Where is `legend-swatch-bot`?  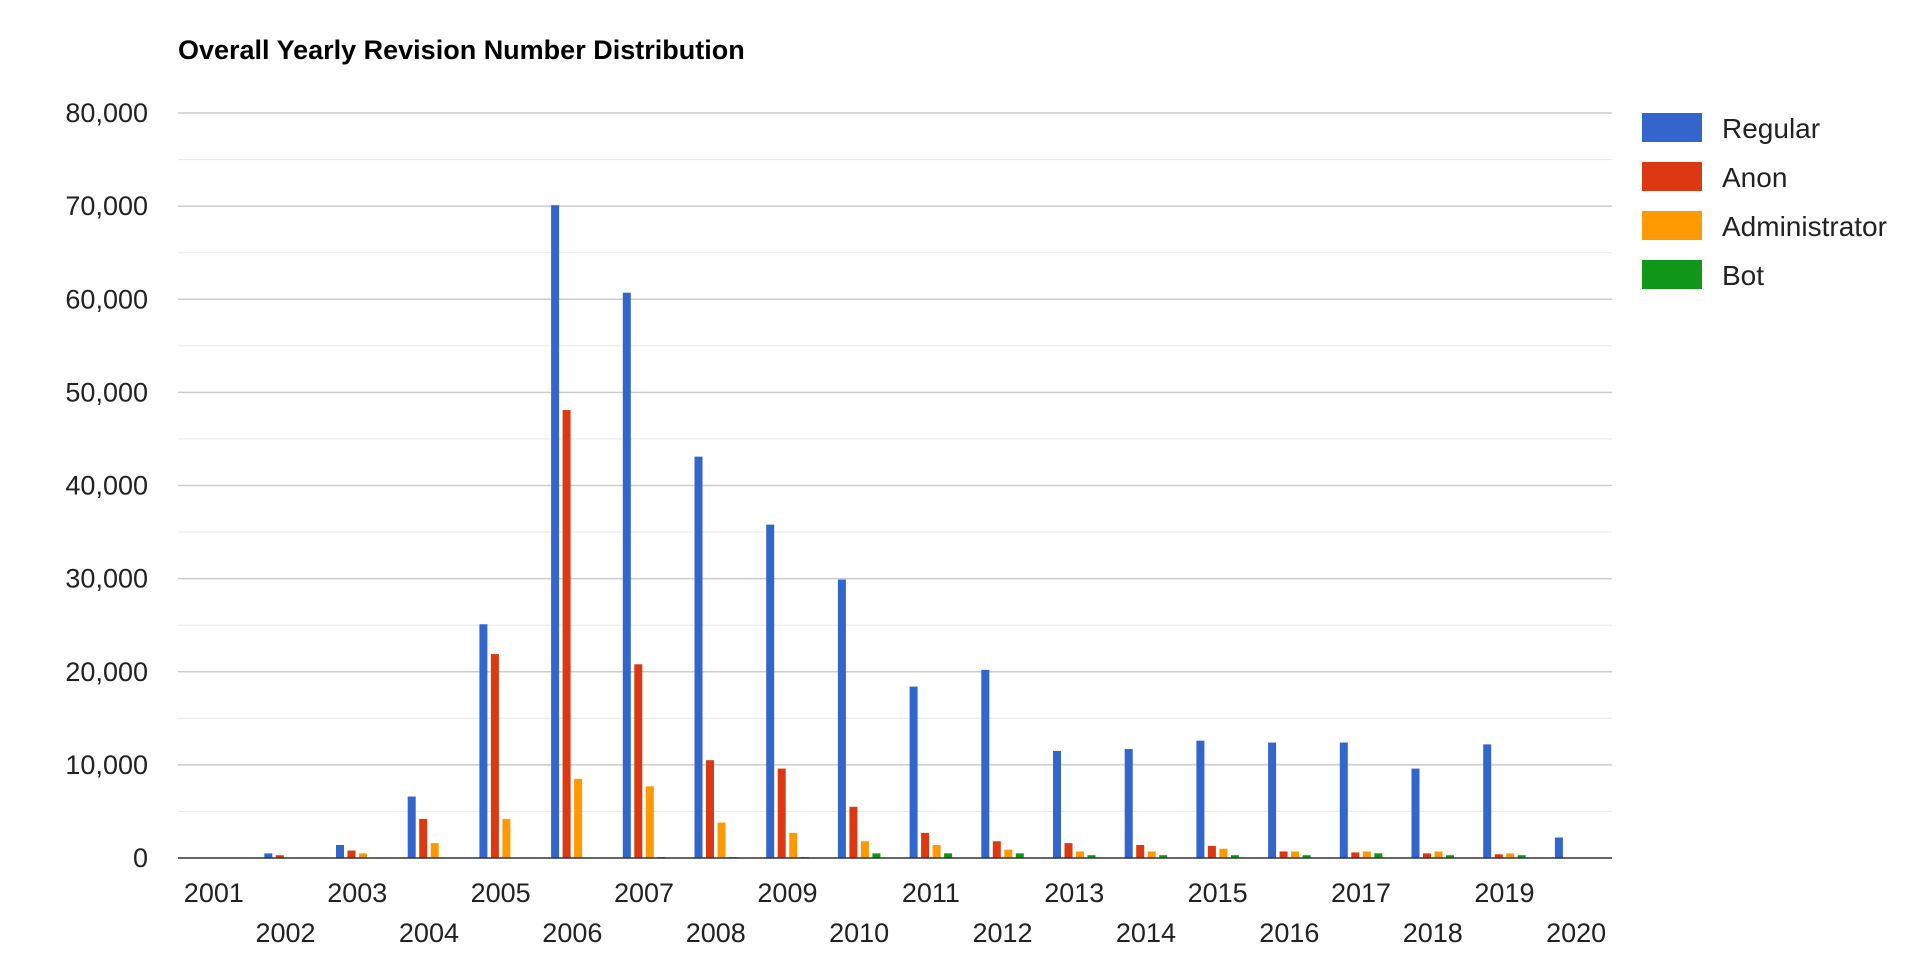
legend-swatch-bot is located at coordinates (1672, 274).